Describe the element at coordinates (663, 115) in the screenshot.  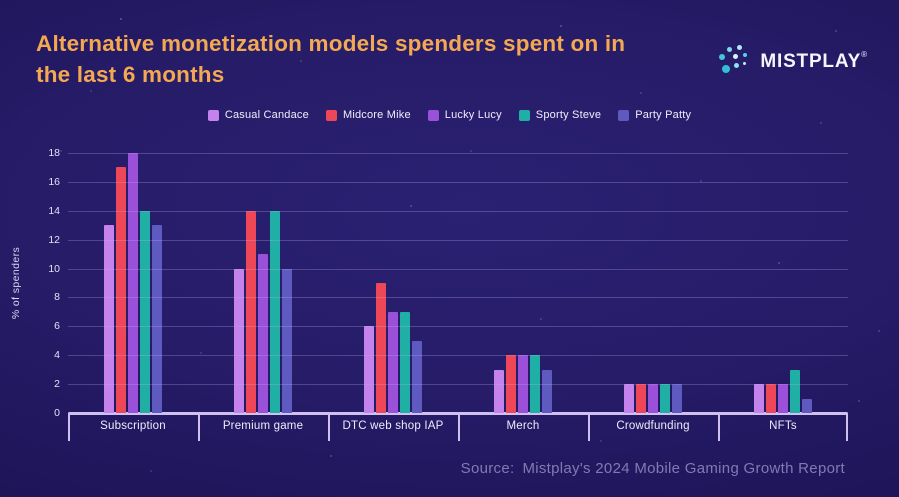
I see `legend-label: Party Patty` at that location.